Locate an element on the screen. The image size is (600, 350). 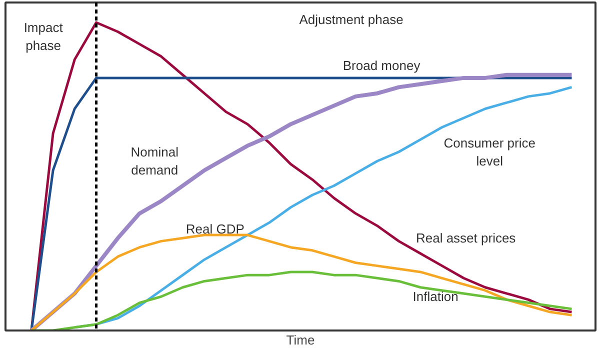
series-label: Broad money is located at coordinates (381, 66).